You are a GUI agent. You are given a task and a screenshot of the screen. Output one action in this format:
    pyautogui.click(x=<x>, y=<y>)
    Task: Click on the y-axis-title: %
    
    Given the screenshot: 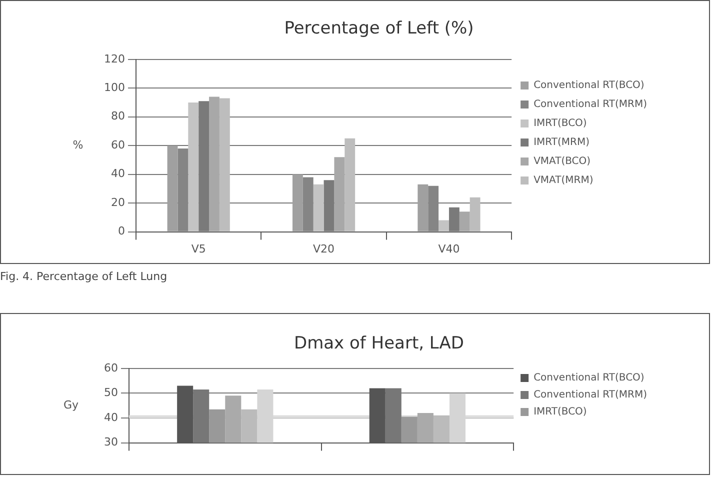 What is the action you would take?
    pyautogui.click(x=78, y=145)
    